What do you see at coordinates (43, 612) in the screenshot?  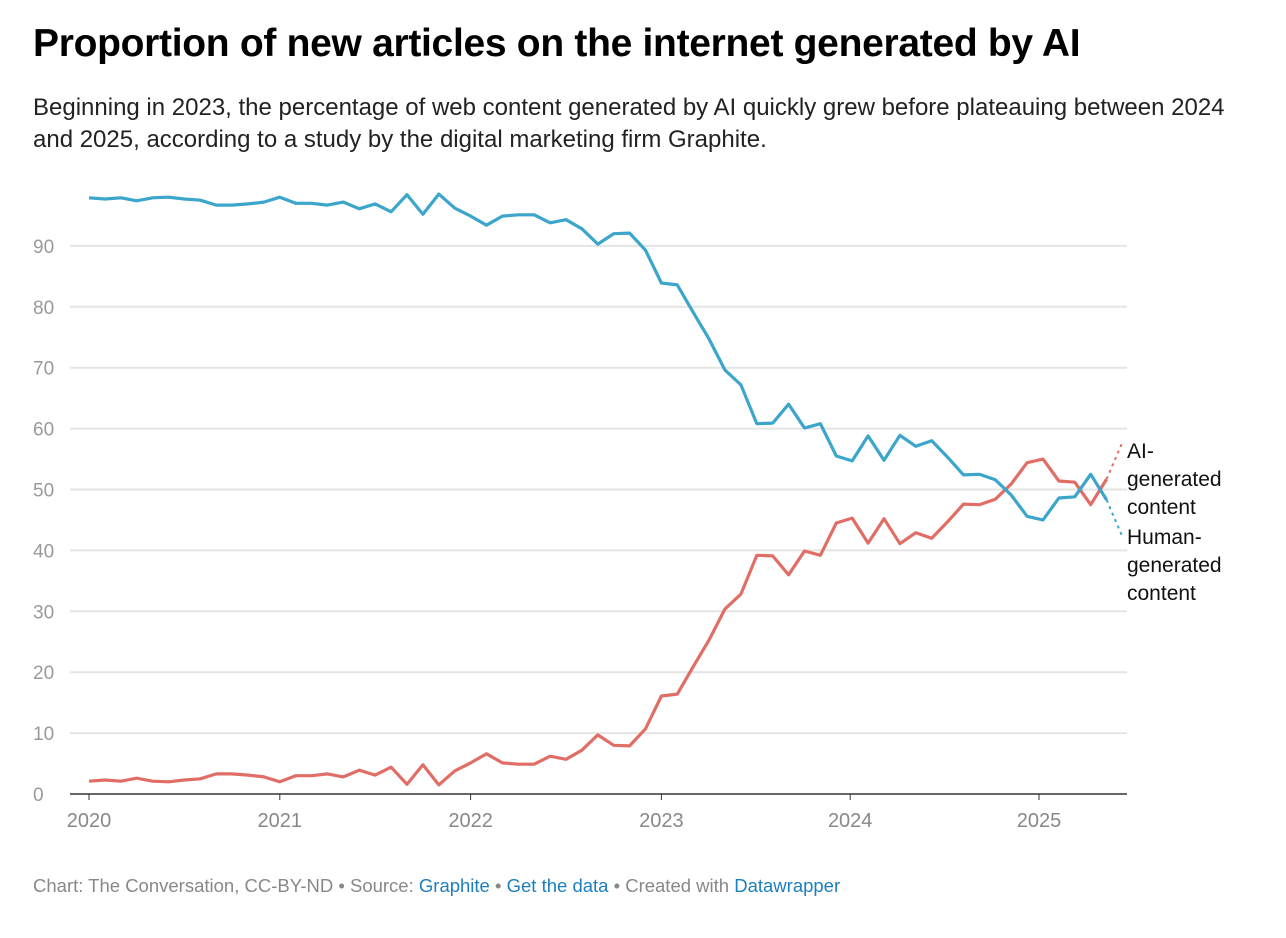 I see `y-tick-label: 30` at bounding box center [43, 612].